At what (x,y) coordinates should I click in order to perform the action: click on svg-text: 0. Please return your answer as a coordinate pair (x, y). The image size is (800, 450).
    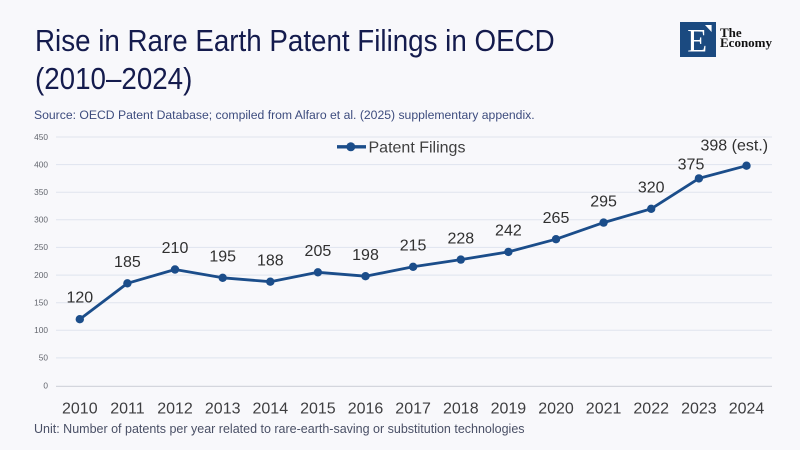
    Looking at the image, I should click on (45, 385).